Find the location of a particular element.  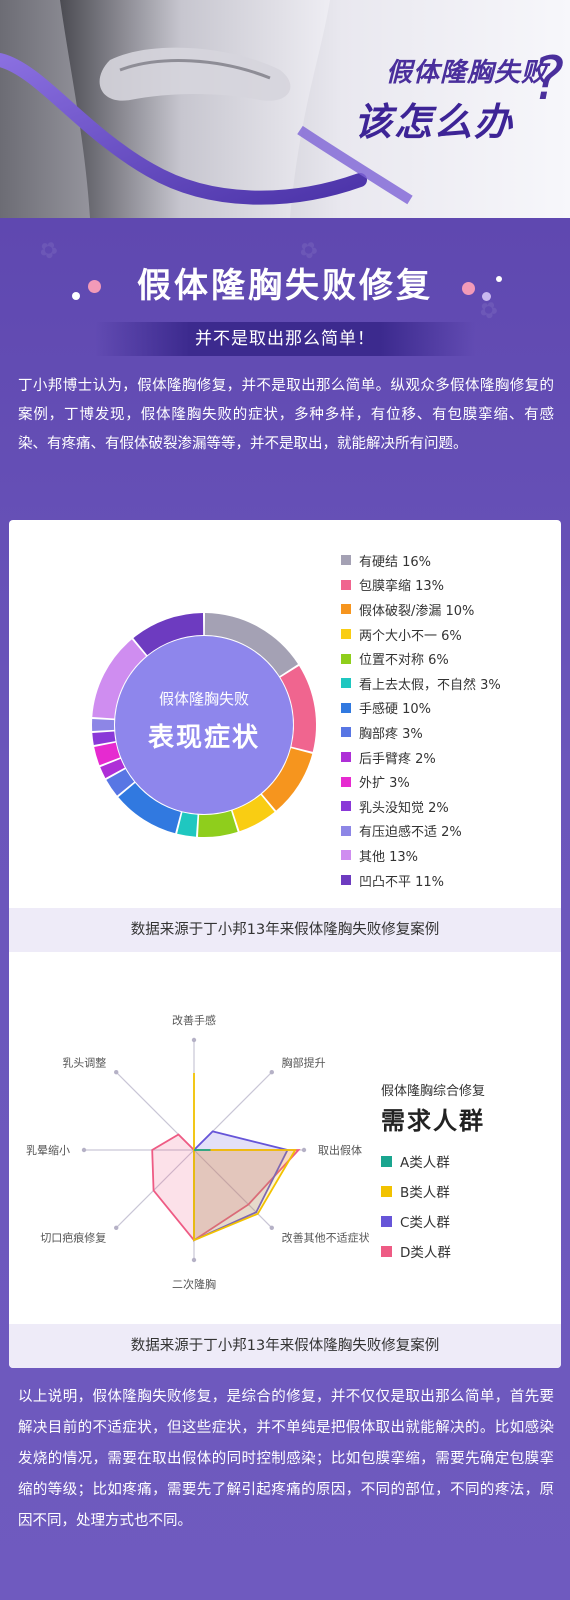

legend-label: 两个大小不一 6% is located at coordinates (410, 636).